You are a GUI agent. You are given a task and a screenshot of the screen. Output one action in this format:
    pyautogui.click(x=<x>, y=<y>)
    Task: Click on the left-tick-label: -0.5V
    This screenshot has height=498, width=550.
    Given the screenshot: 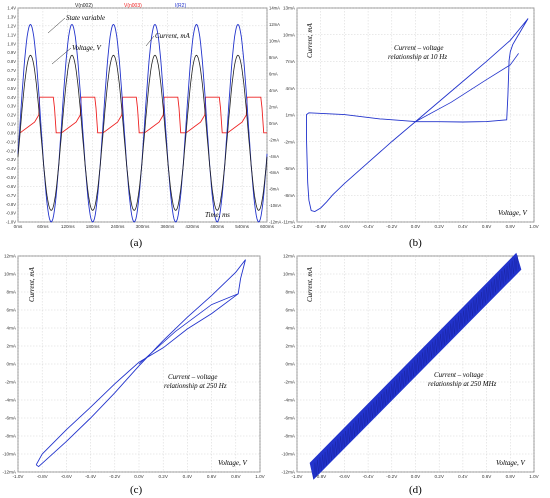 What is the action you would take?
    pyautogui.click(x=11, y=177)
    